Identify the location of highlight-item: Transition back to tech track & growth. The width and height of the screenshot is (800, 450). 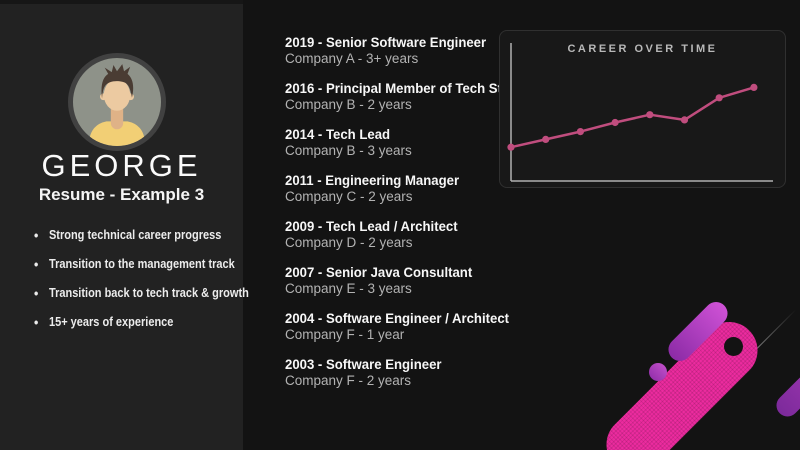
(141, 293).